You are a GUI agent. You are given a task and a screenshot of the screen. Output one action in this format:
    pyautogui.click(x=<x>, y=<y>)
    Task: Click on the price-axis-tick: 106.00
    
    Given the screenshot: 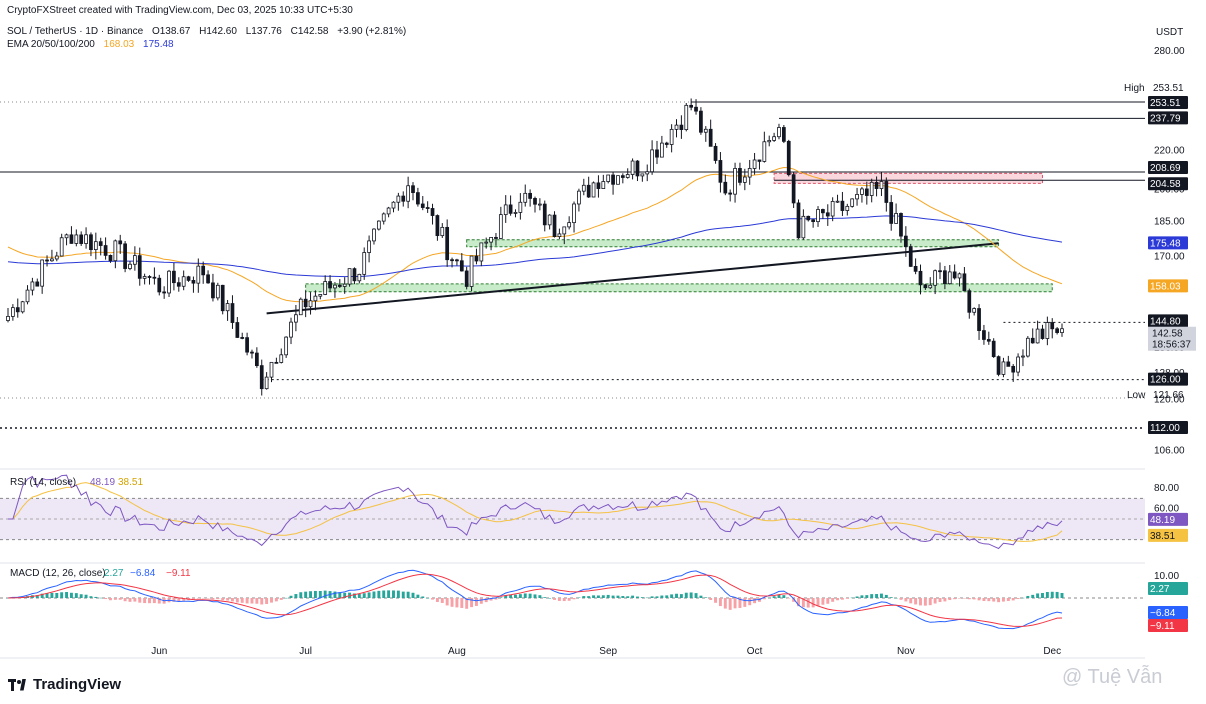 What is the action you would take?
    pyautogui.click(x=1169, y=451)
    